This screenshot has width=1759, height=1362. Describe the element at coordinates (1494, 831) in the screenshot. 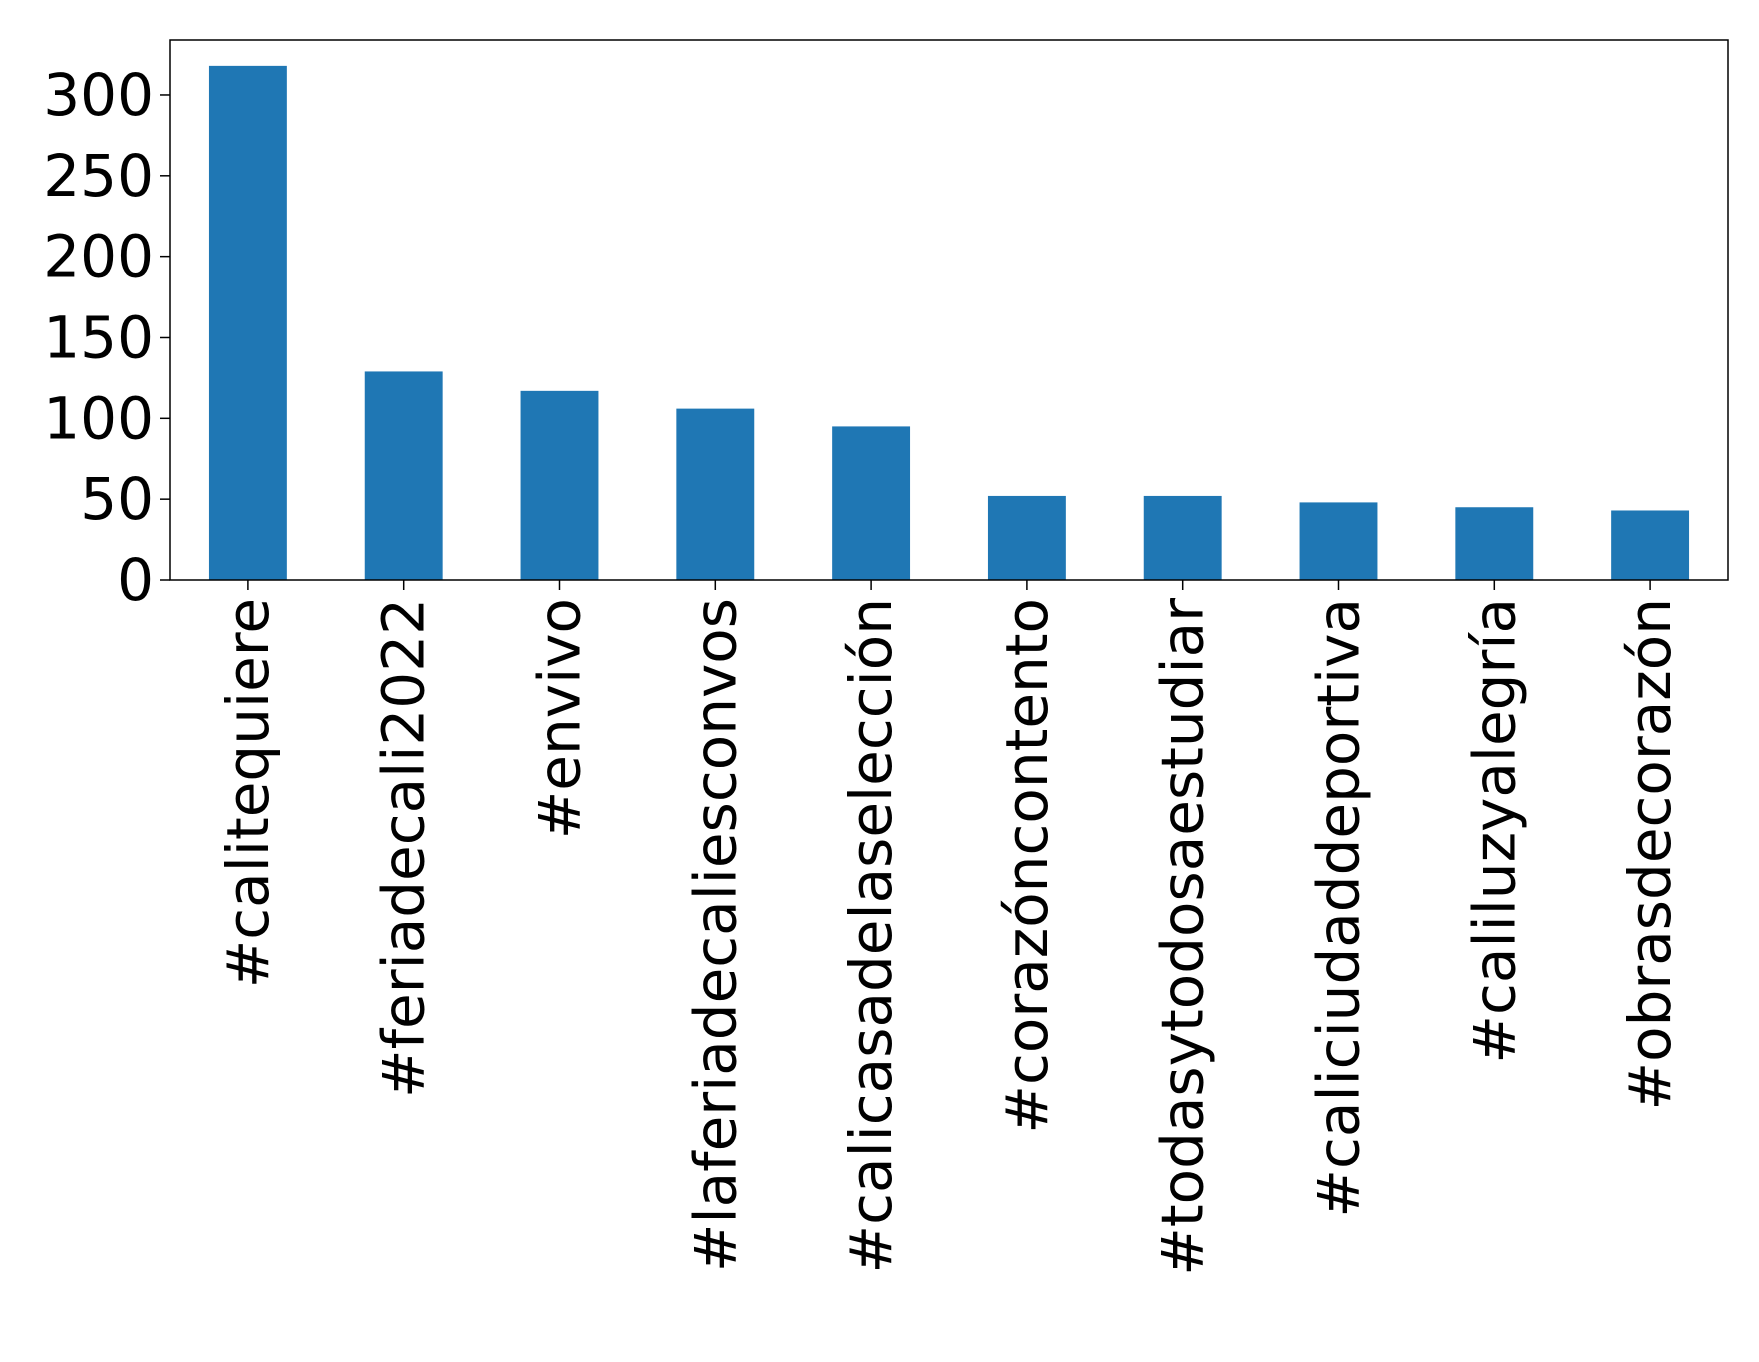

I see `x-tick-label-8: #caliluzyalegría` at that location.